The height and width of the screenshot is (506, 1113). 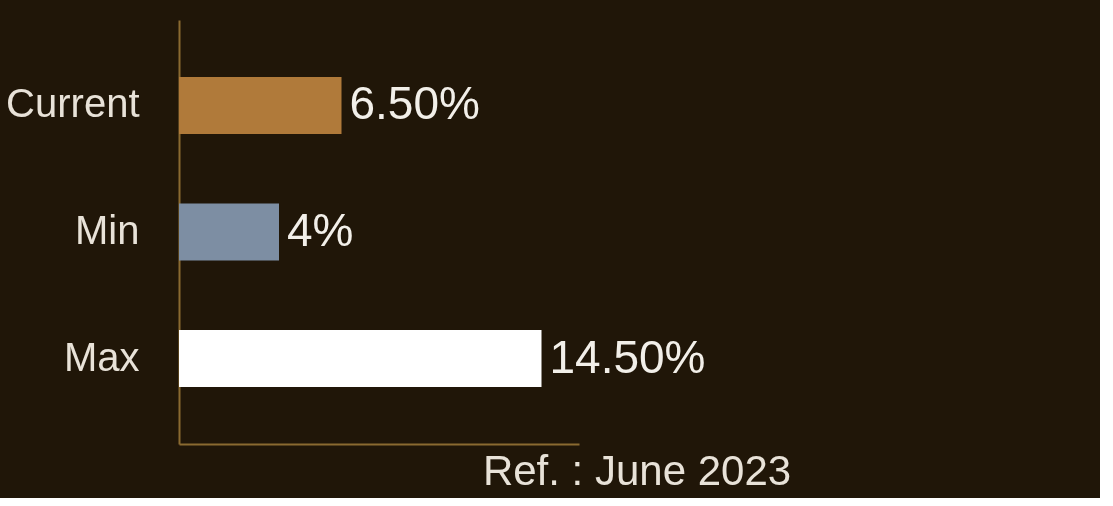 What do you see at coordinates (320, 230) in the screenshot?
I see `data-label: 4%` at bounding box center [320, 230].